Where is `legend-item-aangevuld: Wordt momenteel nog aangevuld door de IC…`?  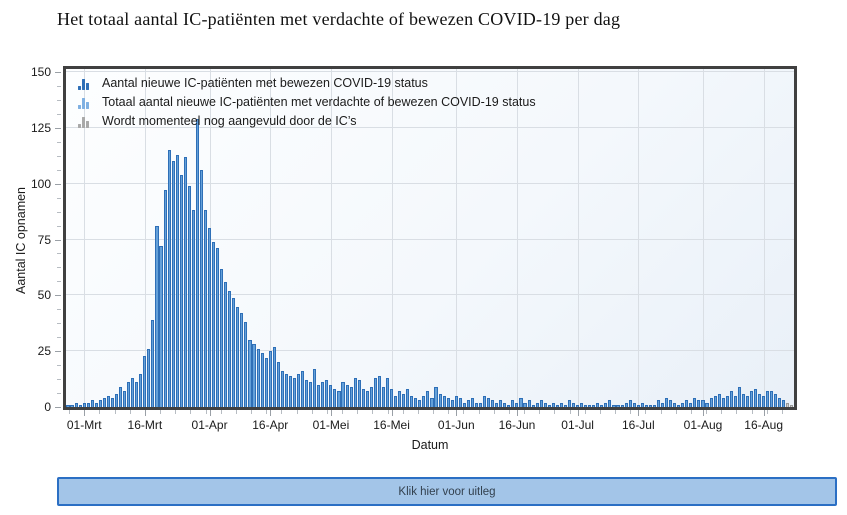
legend-item-aangevuld: Wordt momenteel nog aangevuld door de IC… is located at coordinates (307, 121).